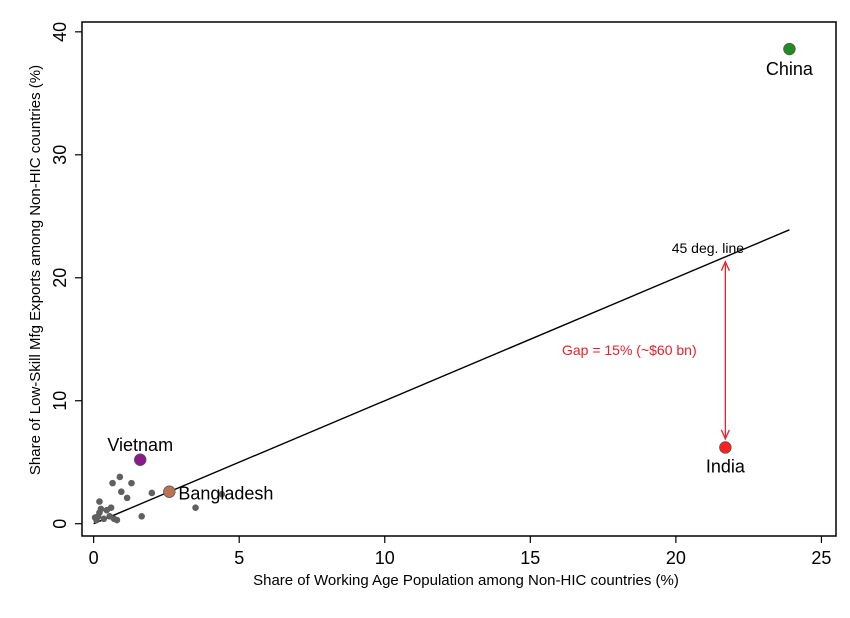 The height and width of the screenshot is (618, 850). What do you see at coordinates (239, 558) in the screenshot?
I see `x-tick-label: 5` at bounding box center [239, 558].